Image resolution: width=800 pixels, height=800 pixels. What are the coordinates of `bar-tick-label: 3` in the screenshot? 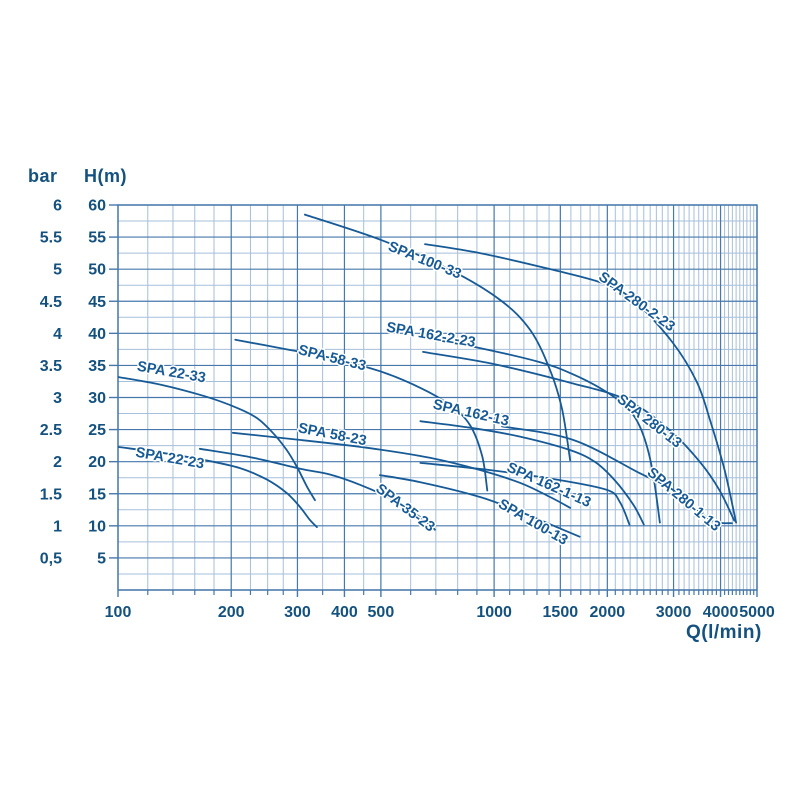 It's located at (57, 398).